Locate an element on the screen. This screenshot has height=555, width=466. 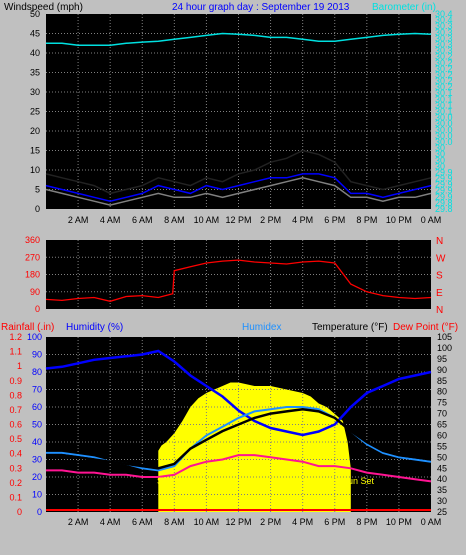
humidity-y-tick: 20 is located at coordinates (37, 477).